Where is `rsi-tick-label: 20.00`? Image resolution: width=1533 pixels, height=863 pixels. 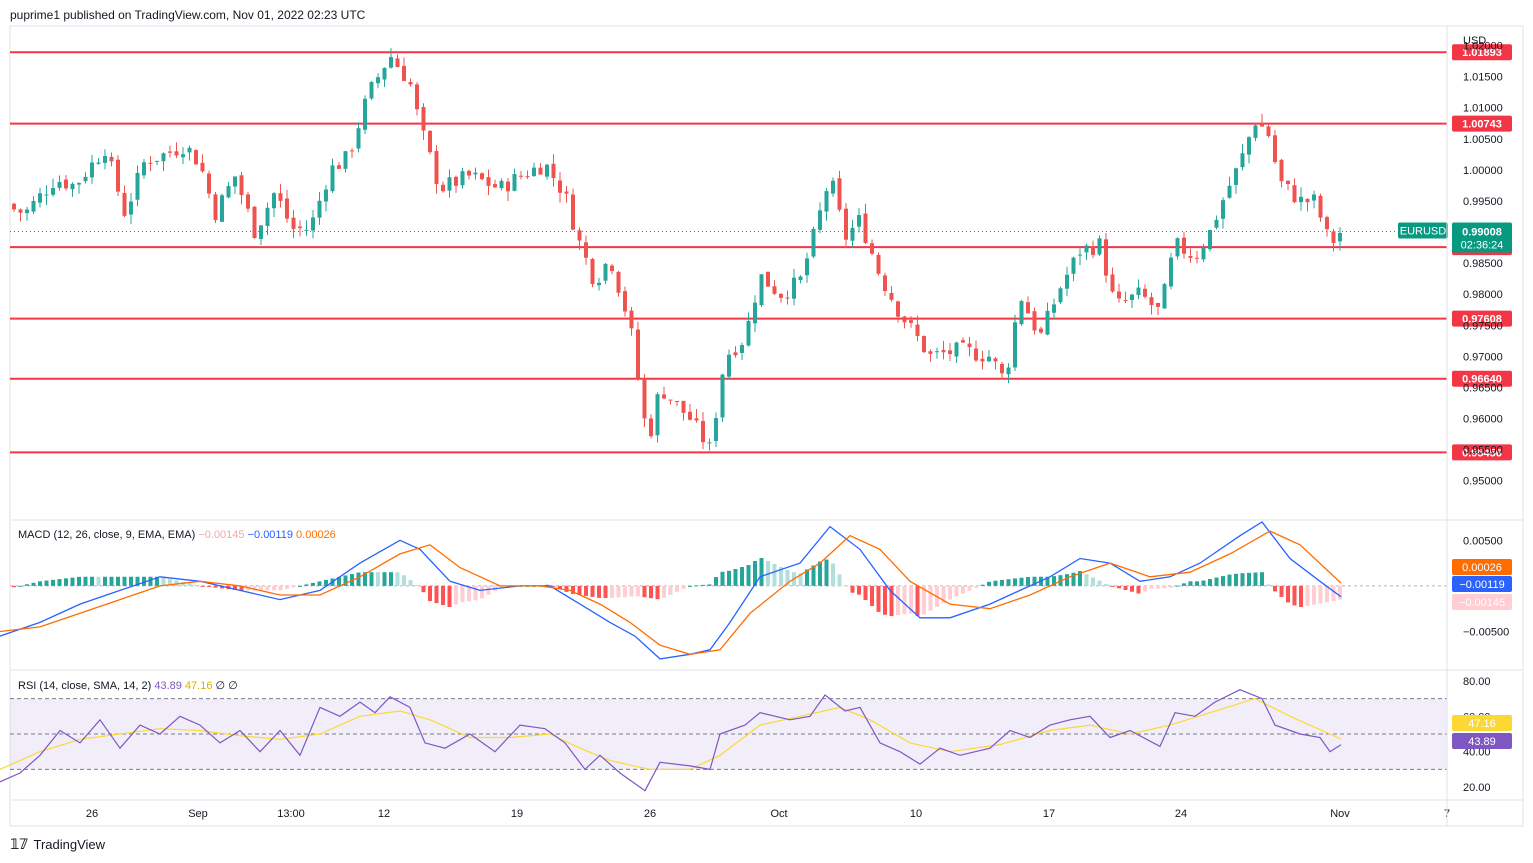 rsi-tick-label: 20.00 is located at coordinates (1477, 788).